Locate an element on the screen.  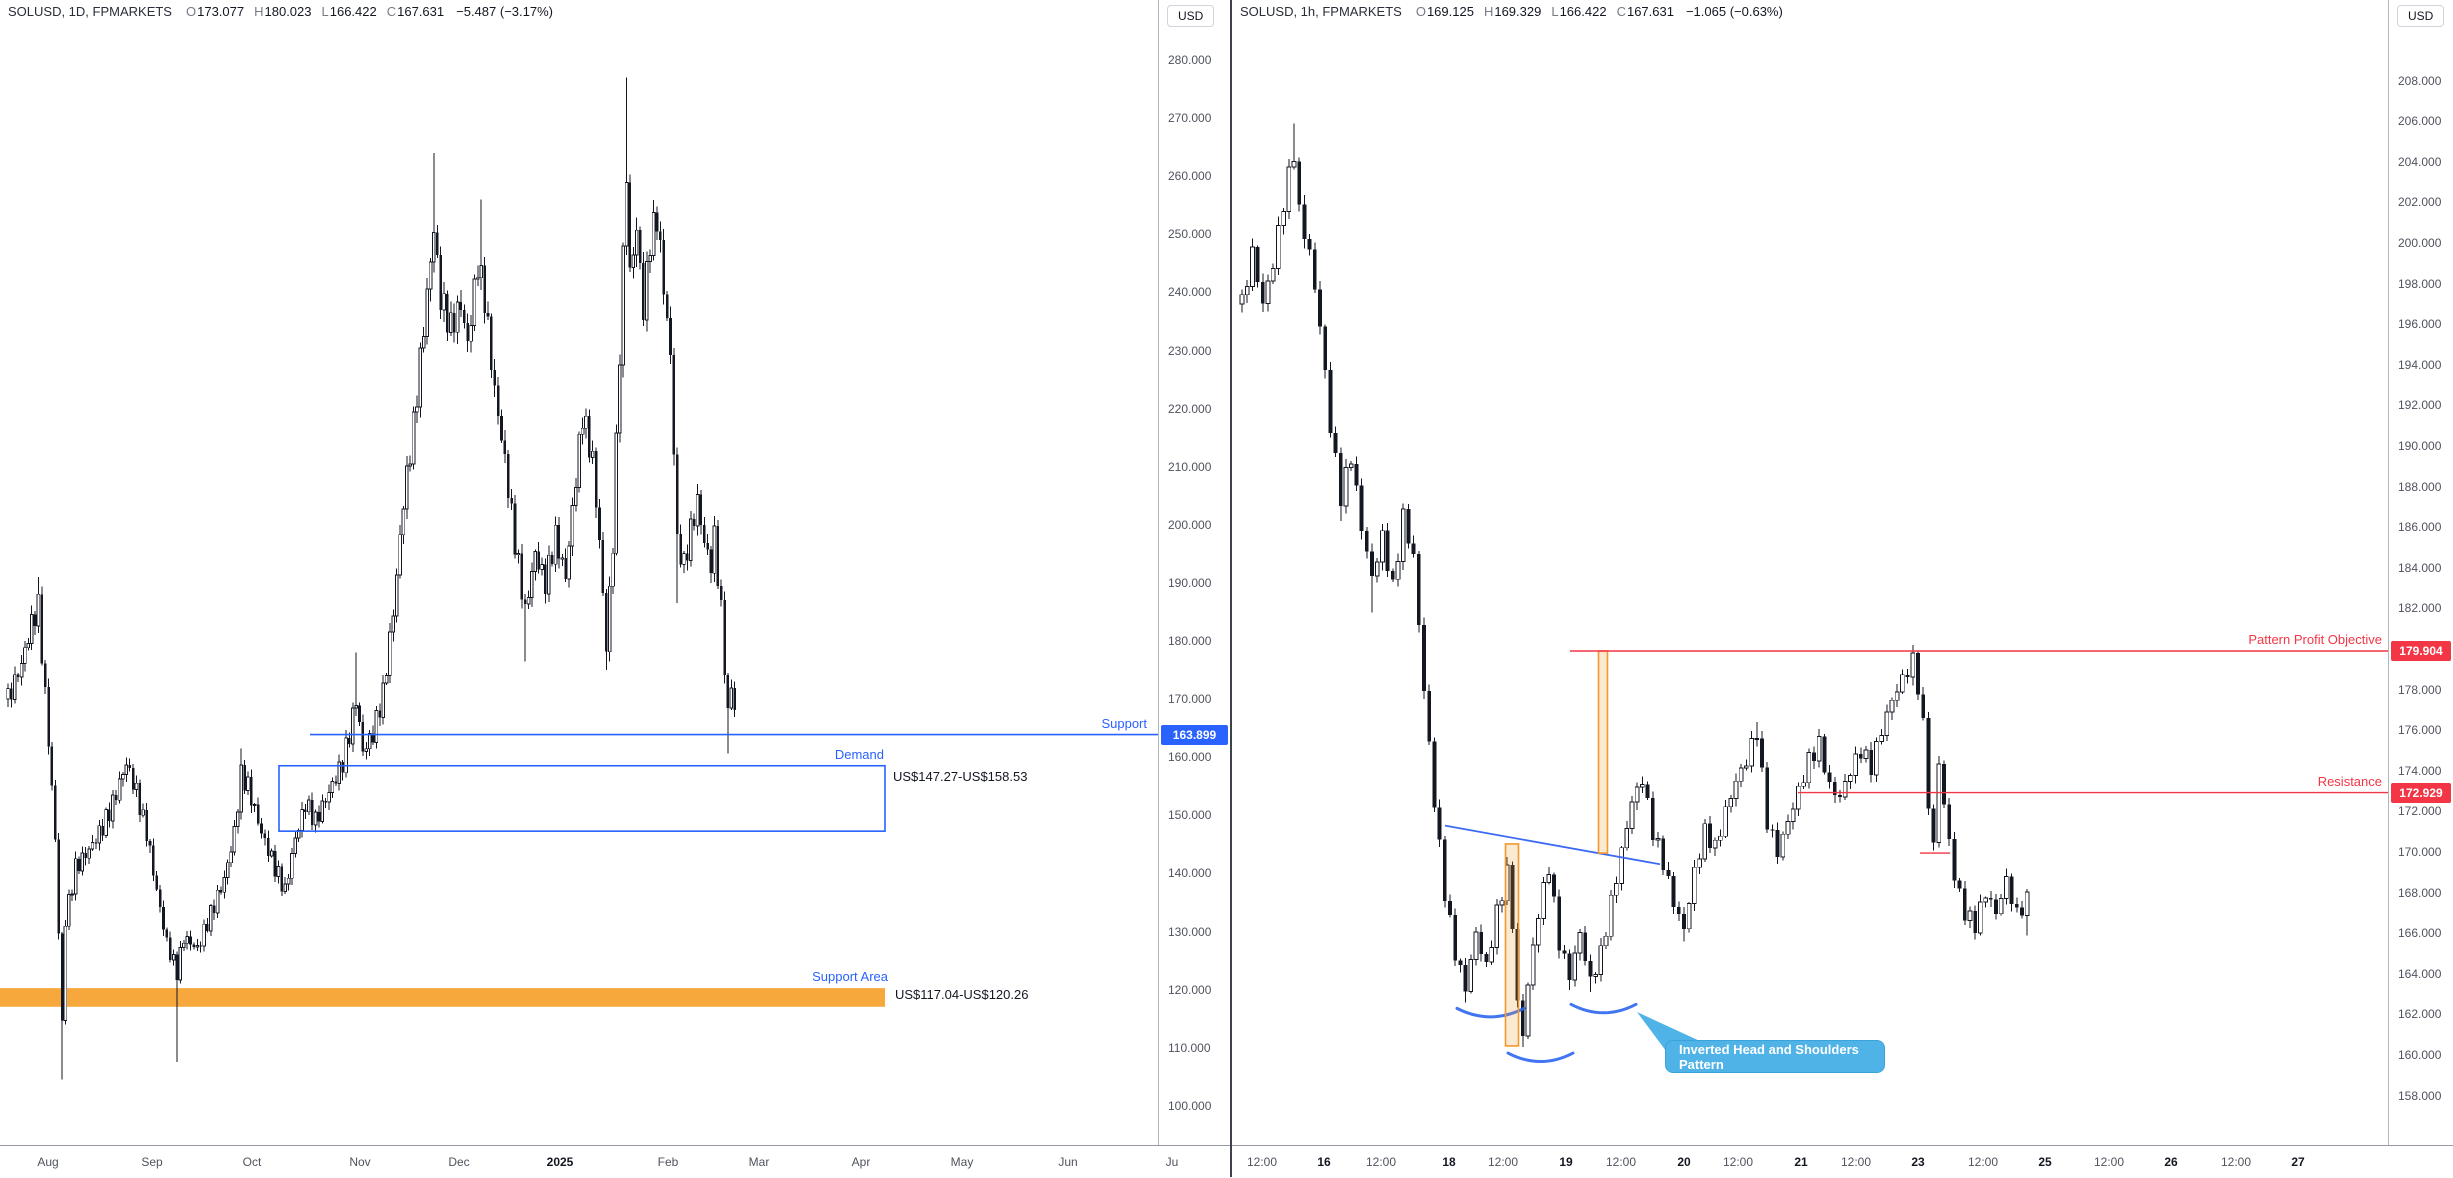
price-tick-label: 230.000 is located at coordinates (1190, 350).